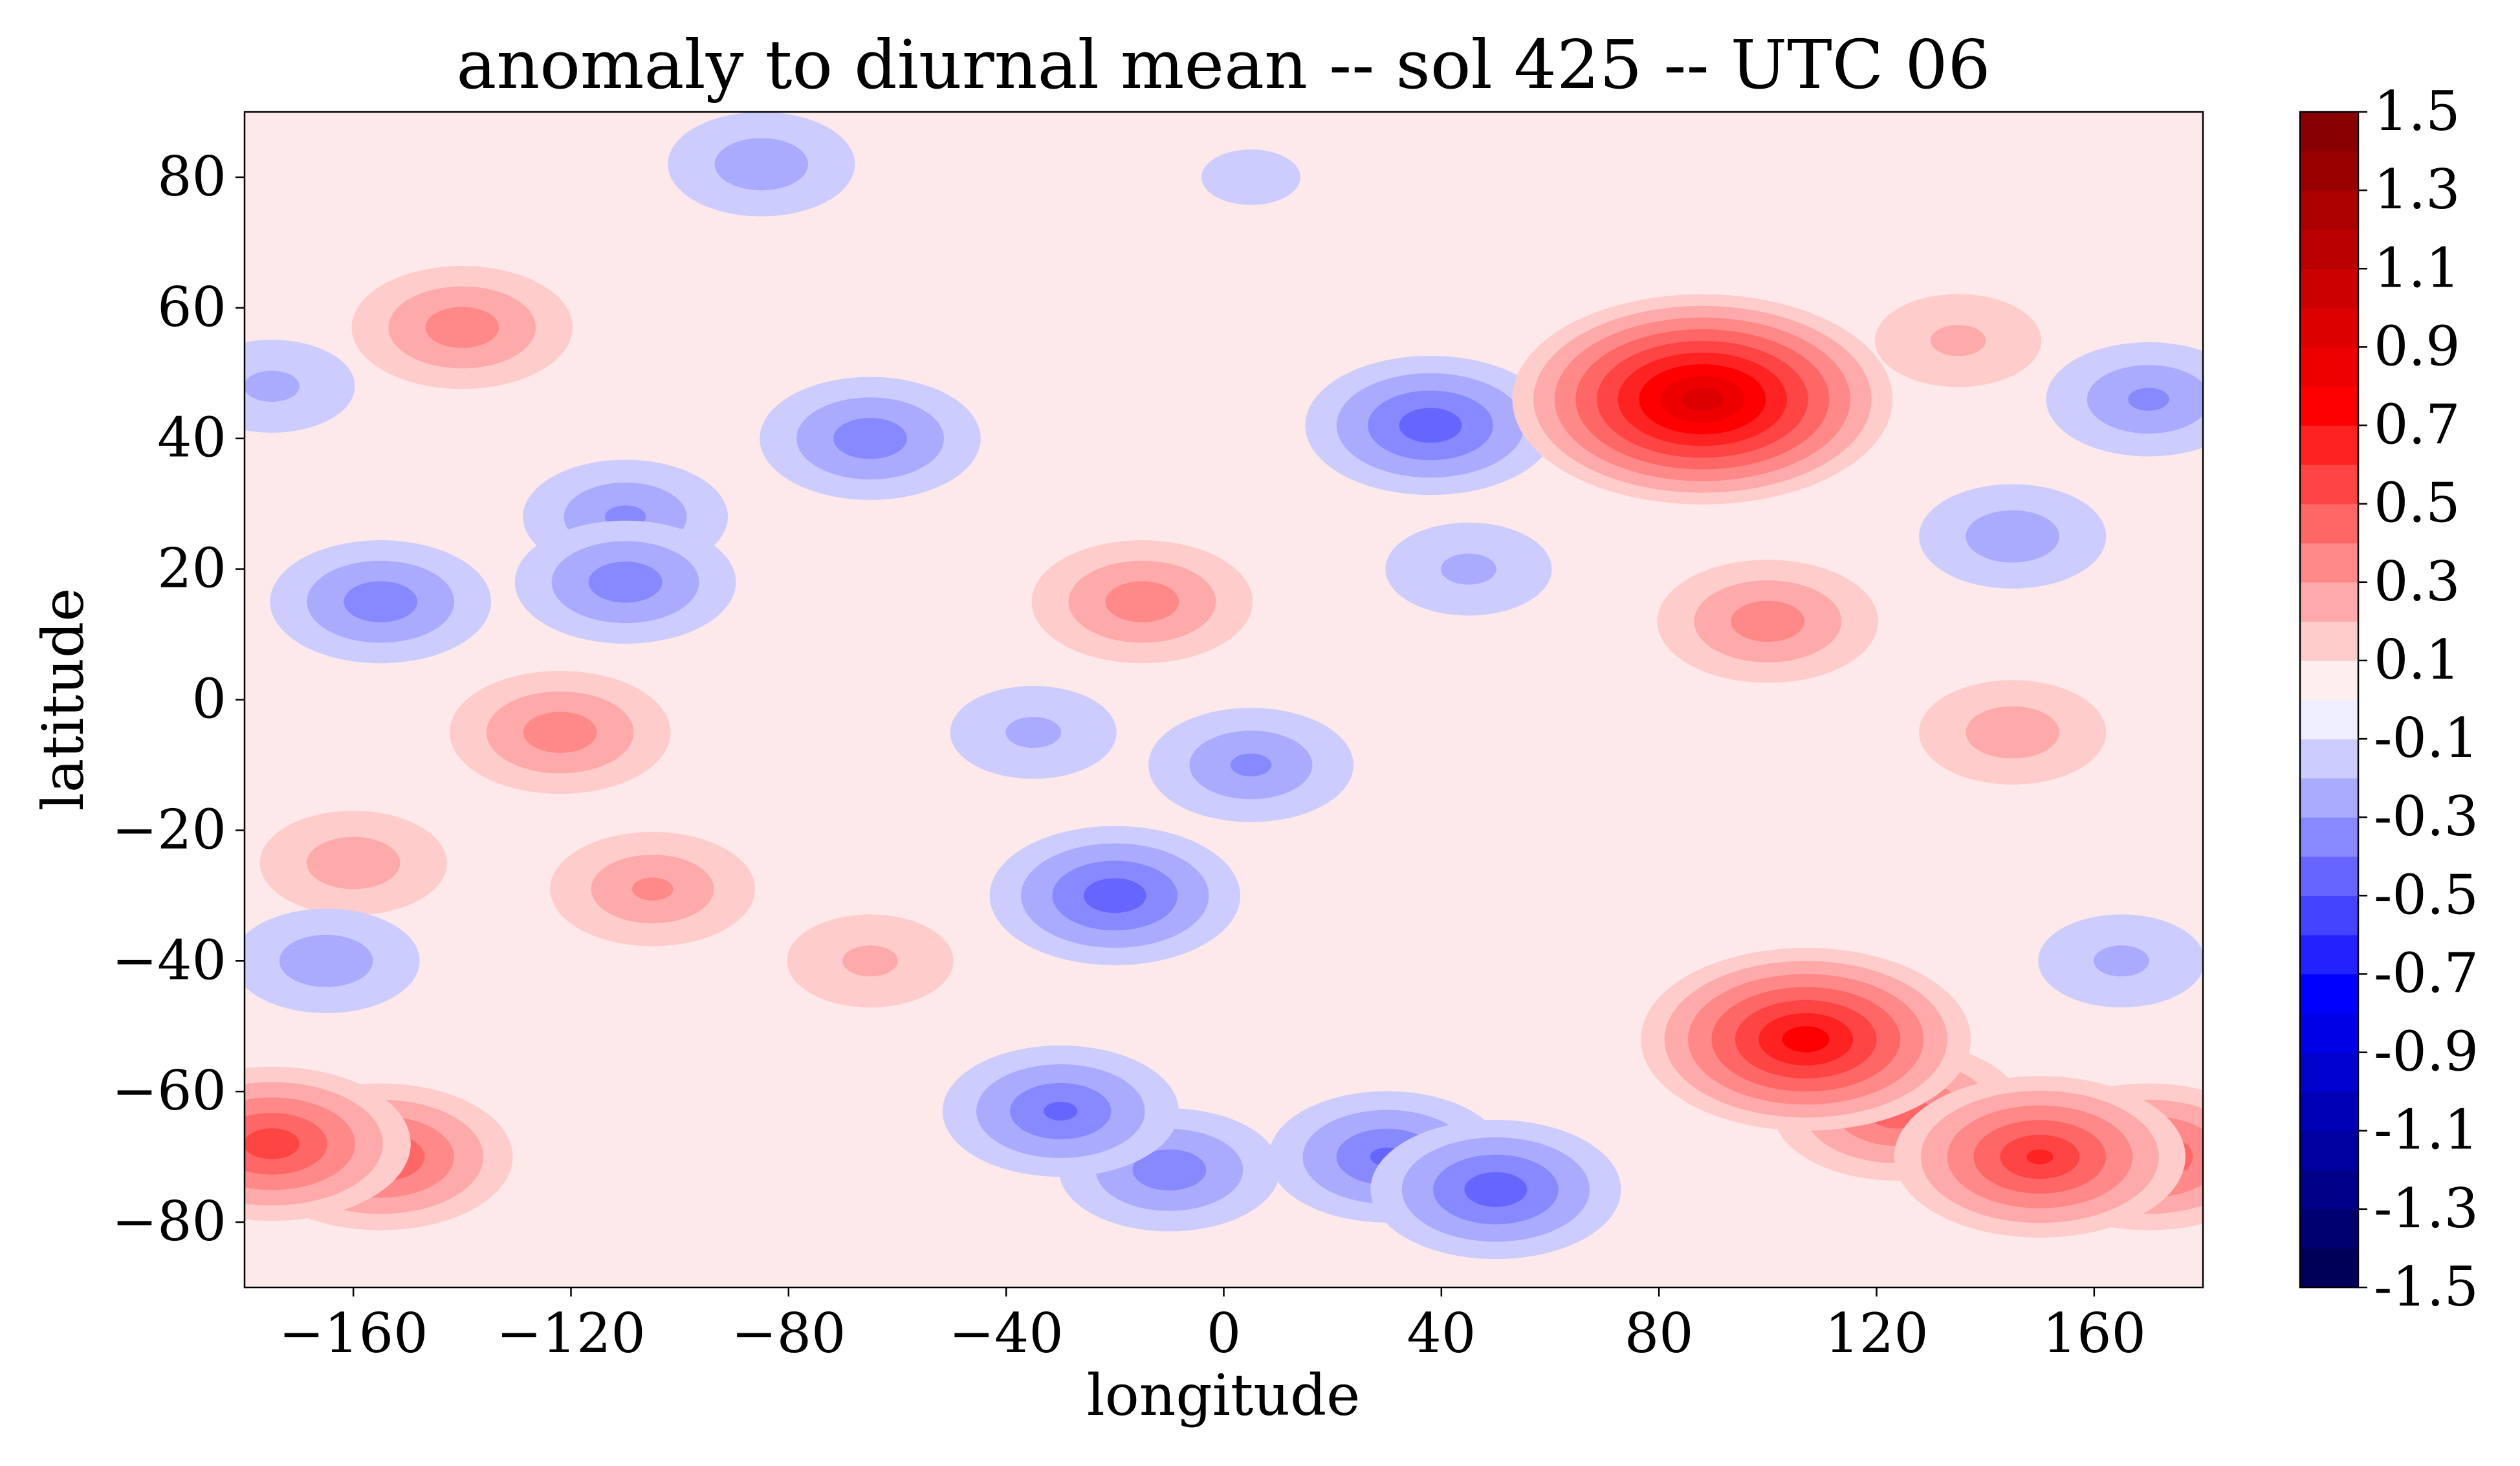 This screenshot has width=2520, height=1466. What do you see at coordinates (2417, 425) in the screenshot?
I see `colorbar-tick-label: 0.7` at bounding box center [2417, 425].